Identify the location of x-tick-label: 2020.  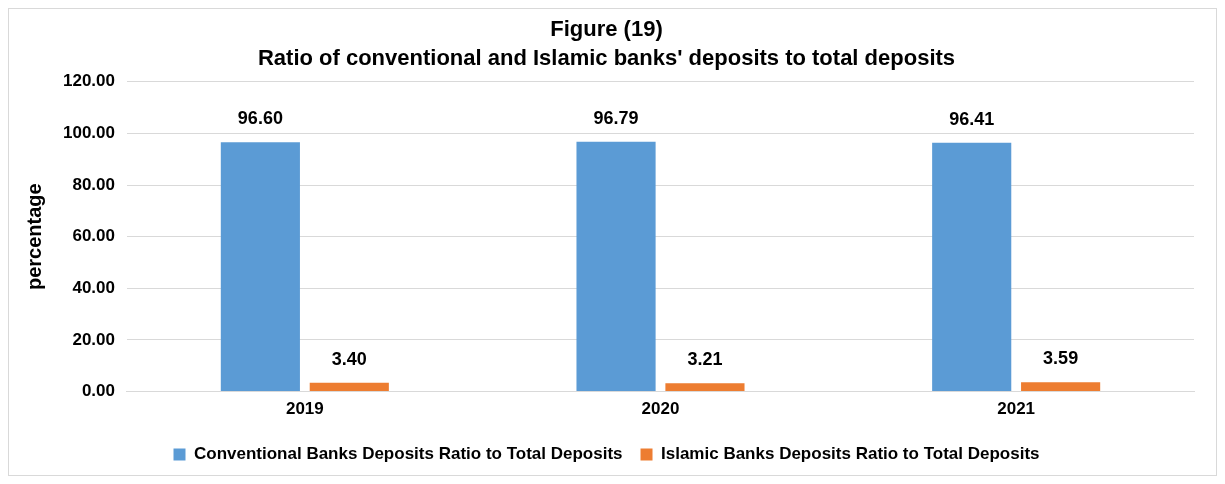
(660, 409).